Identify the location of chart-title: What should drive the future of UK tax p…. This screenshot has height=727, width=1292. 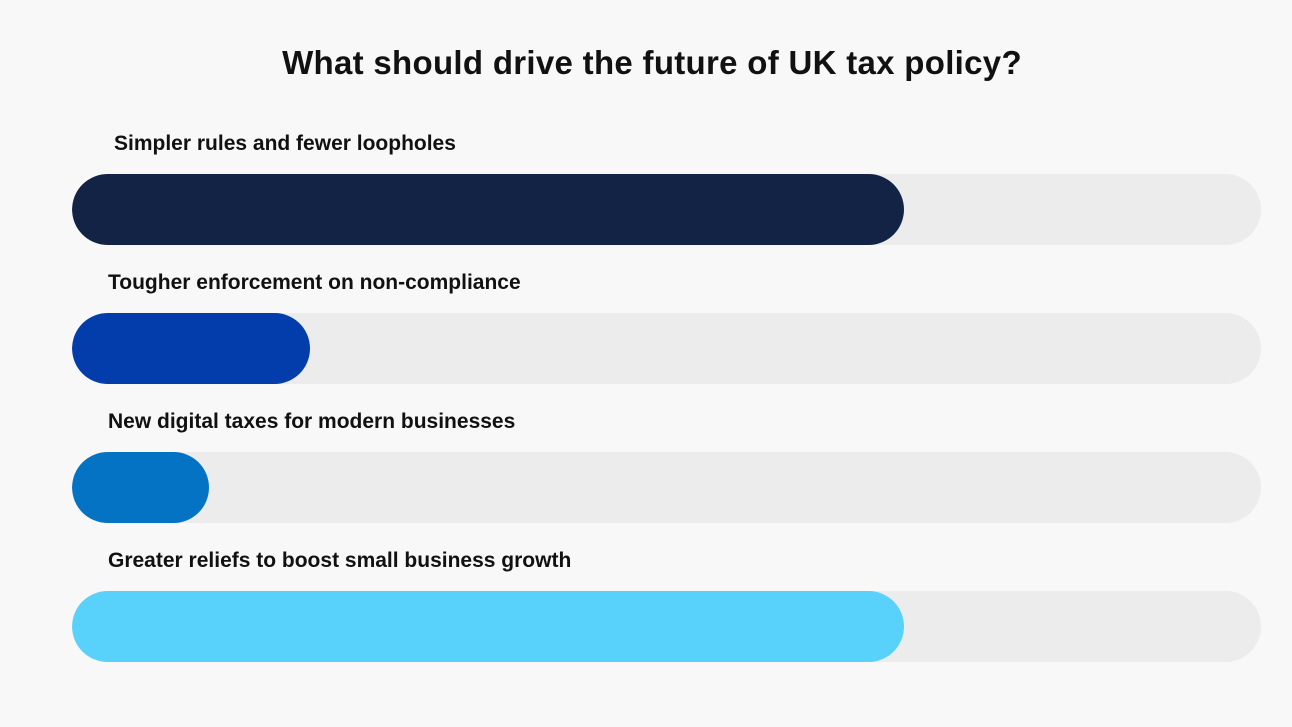
(652, 62).